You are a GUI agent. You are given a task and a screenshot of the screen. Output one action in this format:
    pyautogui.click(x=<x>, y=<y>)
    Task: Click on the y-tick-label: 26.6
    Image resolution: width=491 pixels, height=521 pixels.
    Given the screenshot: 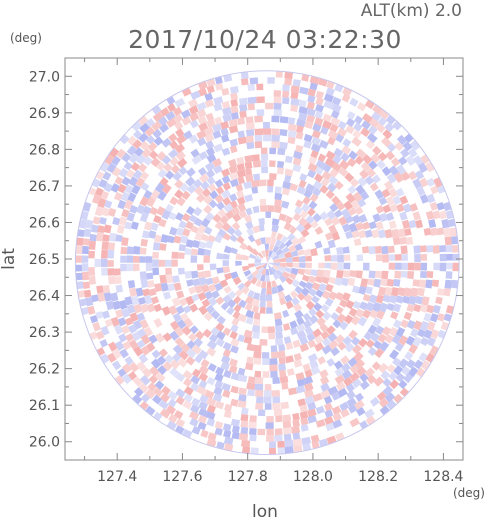 What is the action you would take?
    pyautogui.click(x=44, y=223)
    